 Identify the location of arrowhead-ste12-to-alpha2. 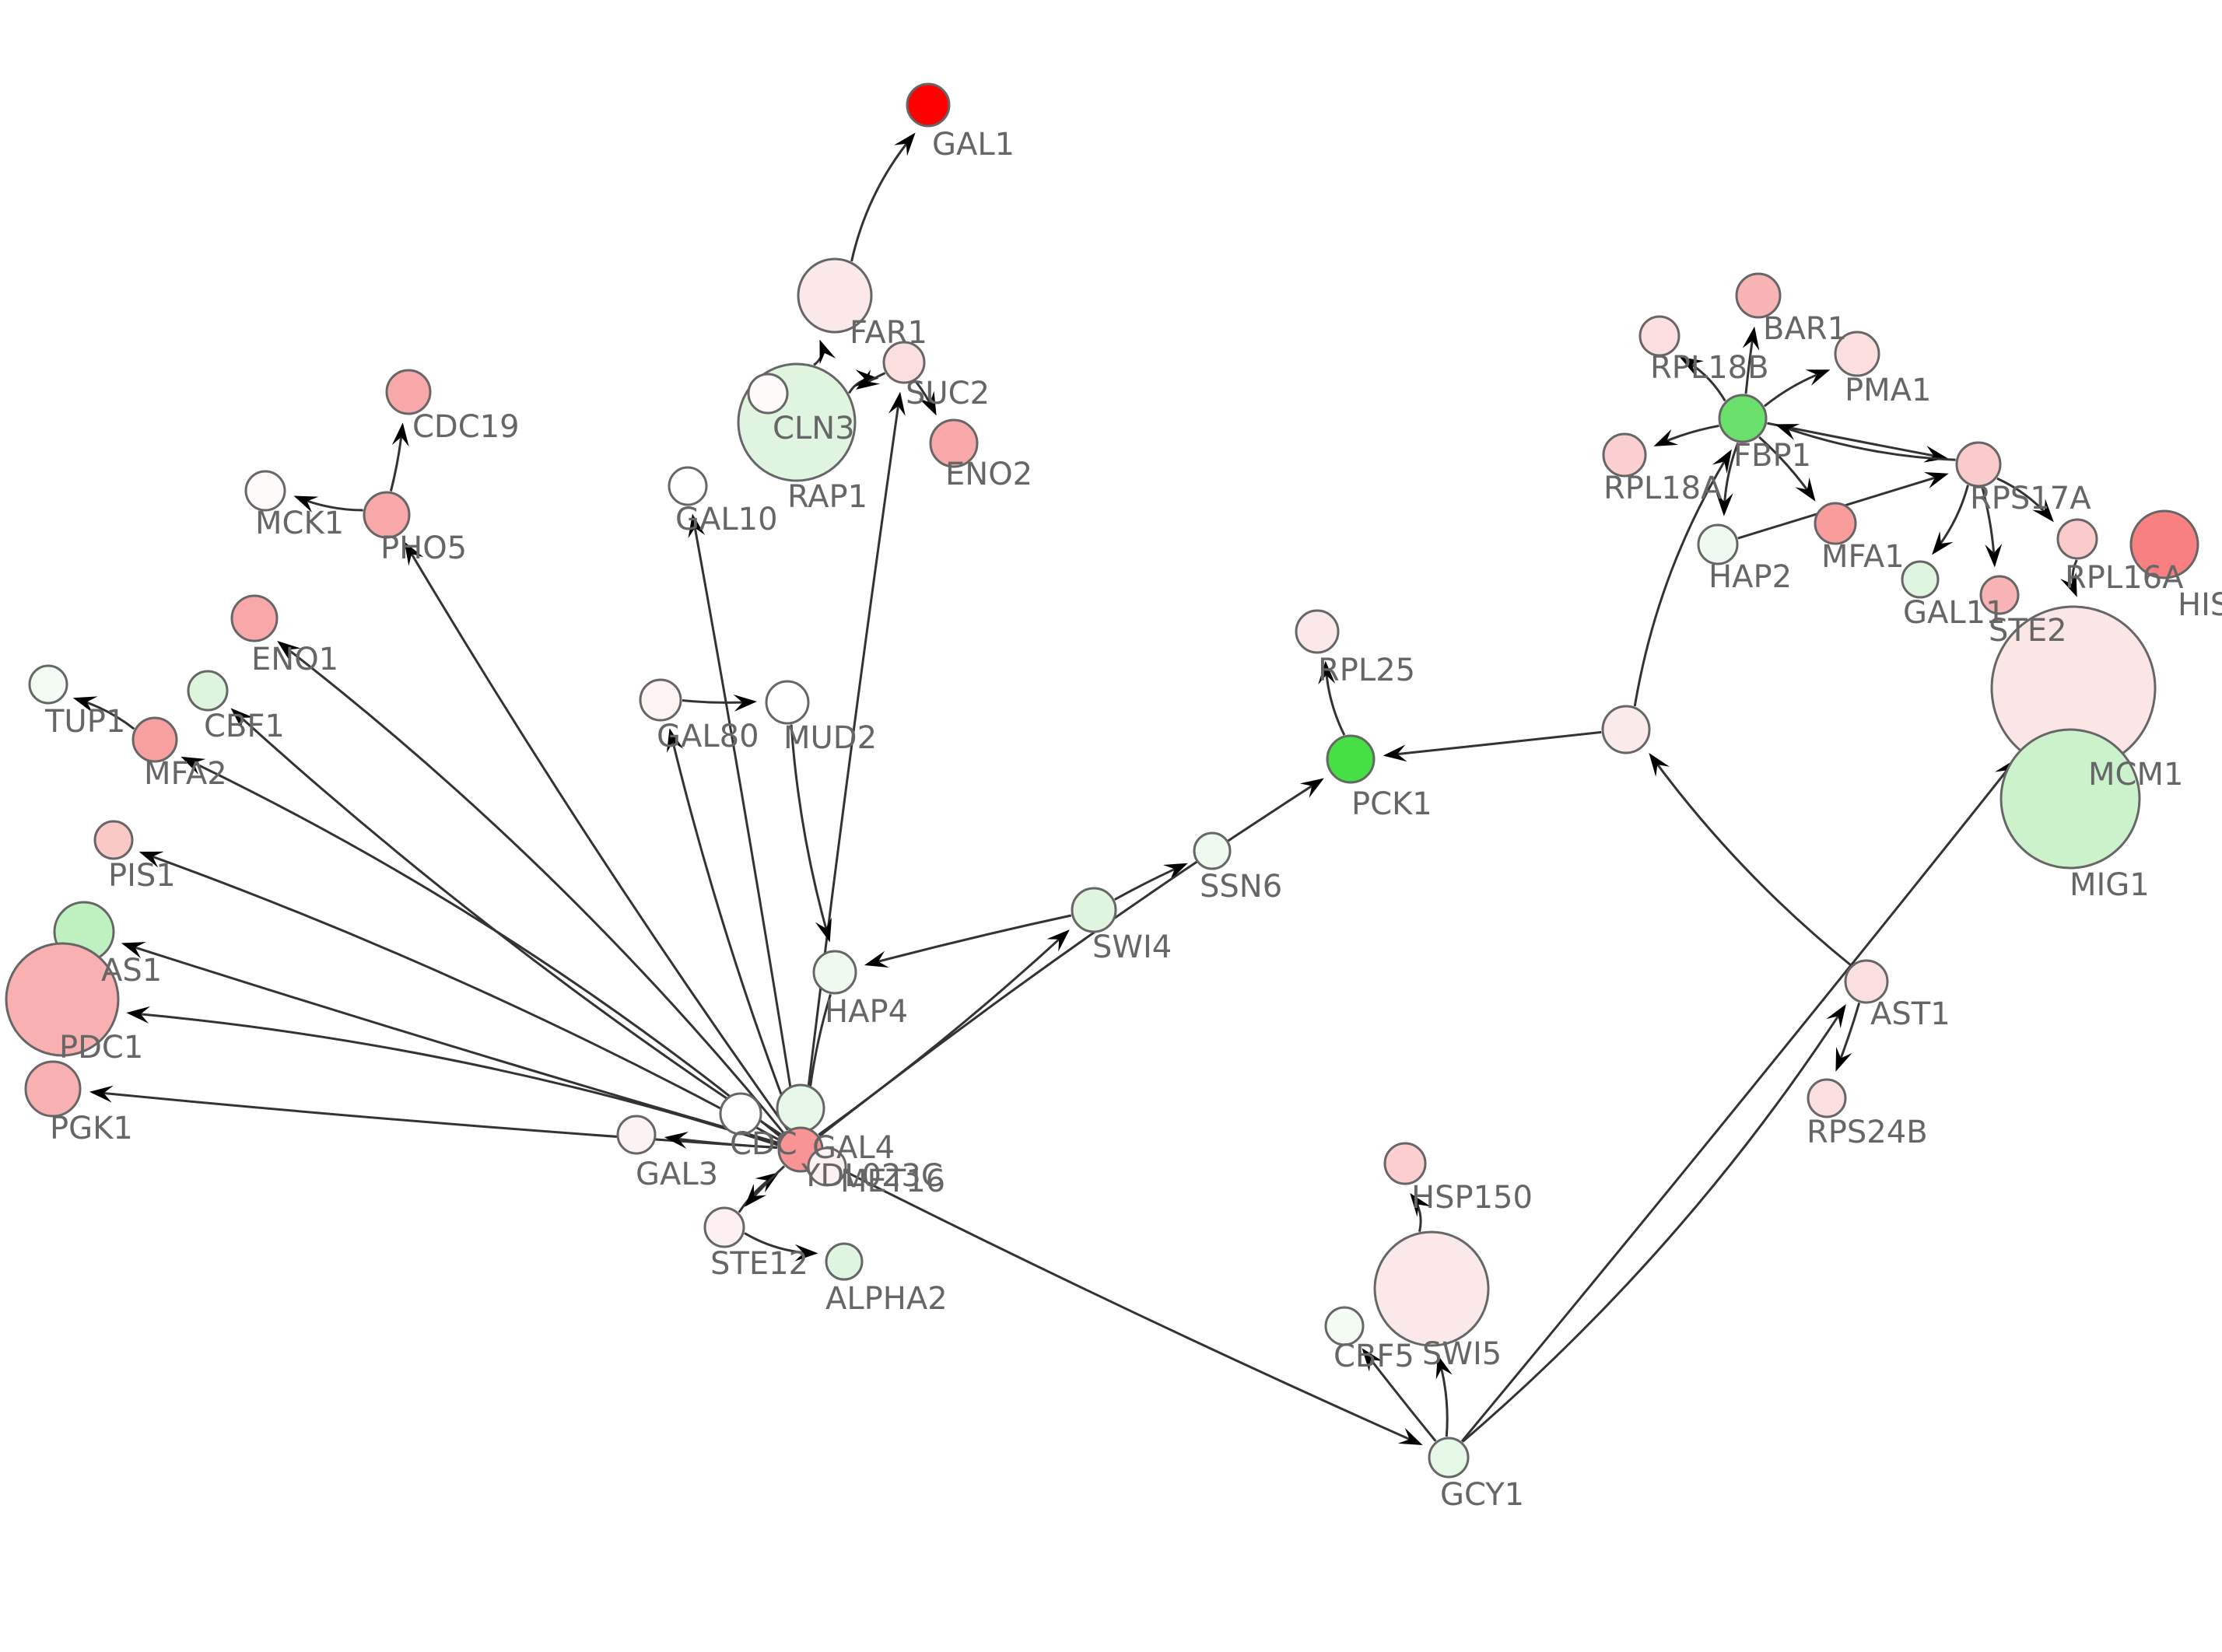
(806, 1253).